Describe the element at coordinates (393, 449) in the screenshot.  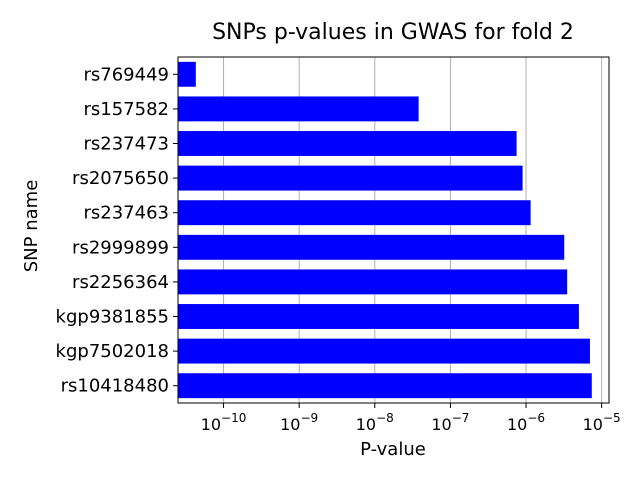
I see `x-axis-label: P-value` at that location.